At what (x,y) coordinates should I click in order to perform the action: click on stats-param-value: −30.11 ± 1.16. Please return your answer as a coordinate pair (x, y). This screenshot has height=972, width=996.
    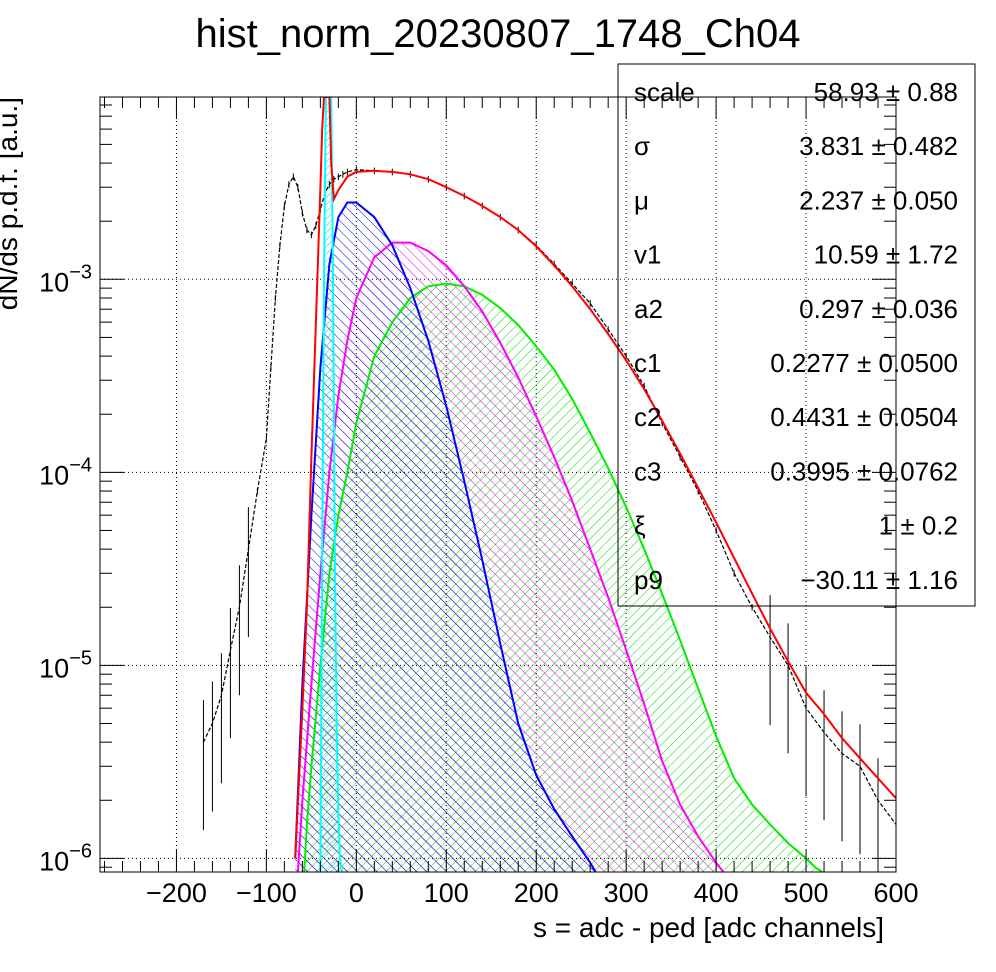
    Looking at the image, I should click on (879, 580).